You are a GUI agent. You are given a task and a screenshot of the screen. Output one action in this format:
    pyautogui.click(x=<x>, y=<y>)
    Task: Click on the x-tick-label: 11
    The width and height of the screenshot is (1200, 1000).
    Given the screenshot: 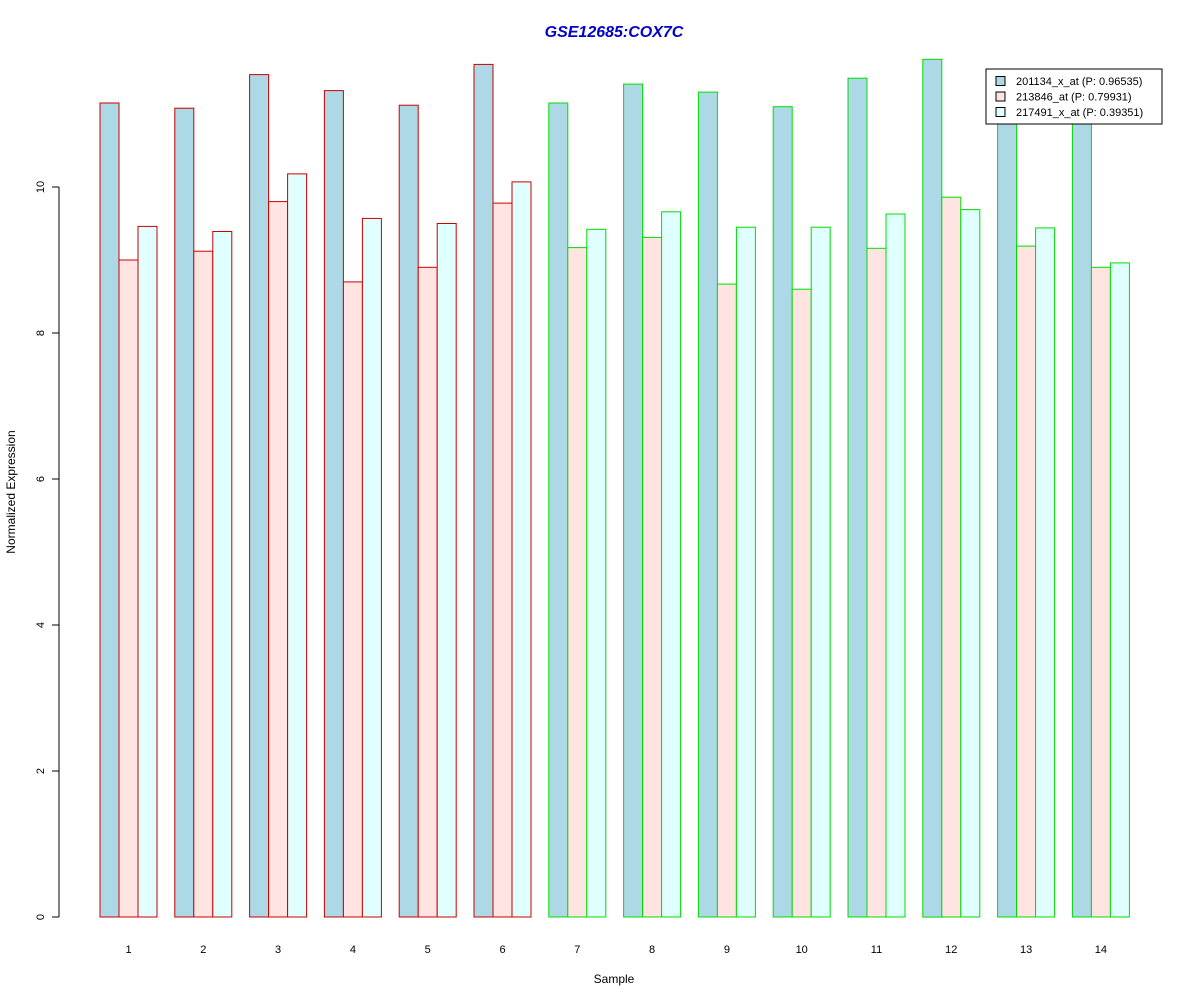 What is the action you would take?
    pyautogui.click(x=876, y=950)
    